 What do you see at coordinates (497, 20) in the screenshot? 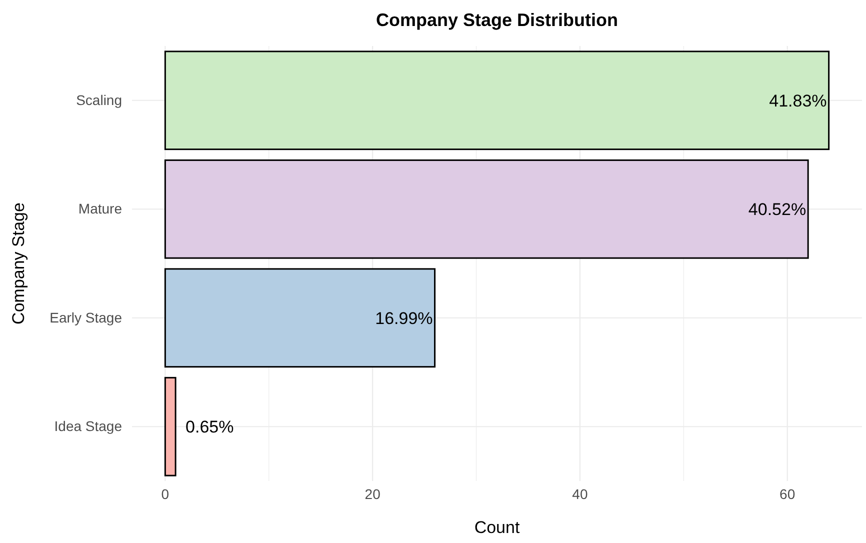
I see `chart-title: Company Stage Distribution` at bounding box center [497, 20].